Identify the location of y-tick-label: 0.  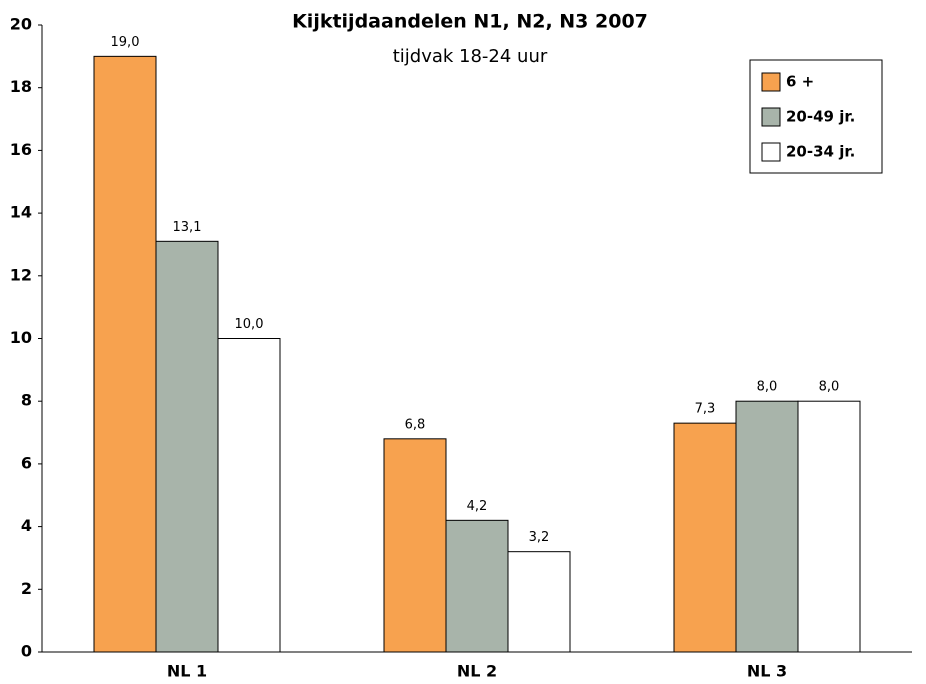
(26, 651).